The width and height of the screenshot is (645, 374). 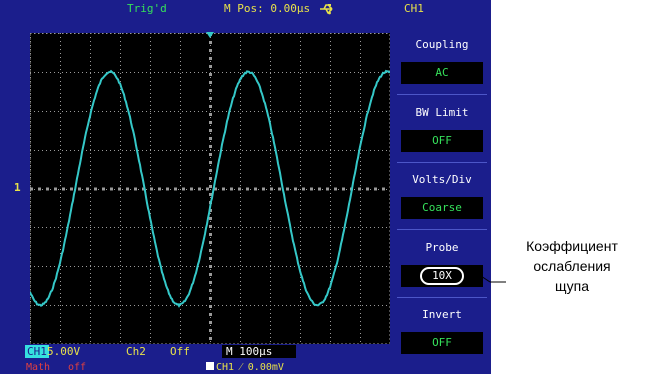 What do you see at coordinates (442, 314) in the screenshot?
I see `menu-item-title: Invert` at bounding box center [442, 314].